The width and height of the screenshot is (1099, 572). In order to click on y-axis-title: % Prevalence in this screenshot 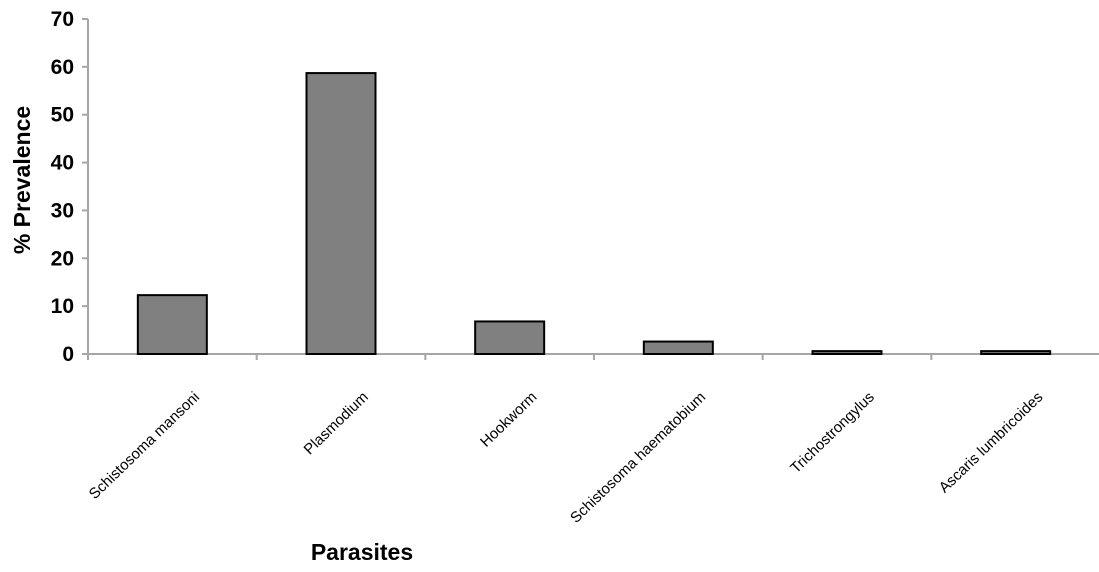, I will do `click(22, 180)`.